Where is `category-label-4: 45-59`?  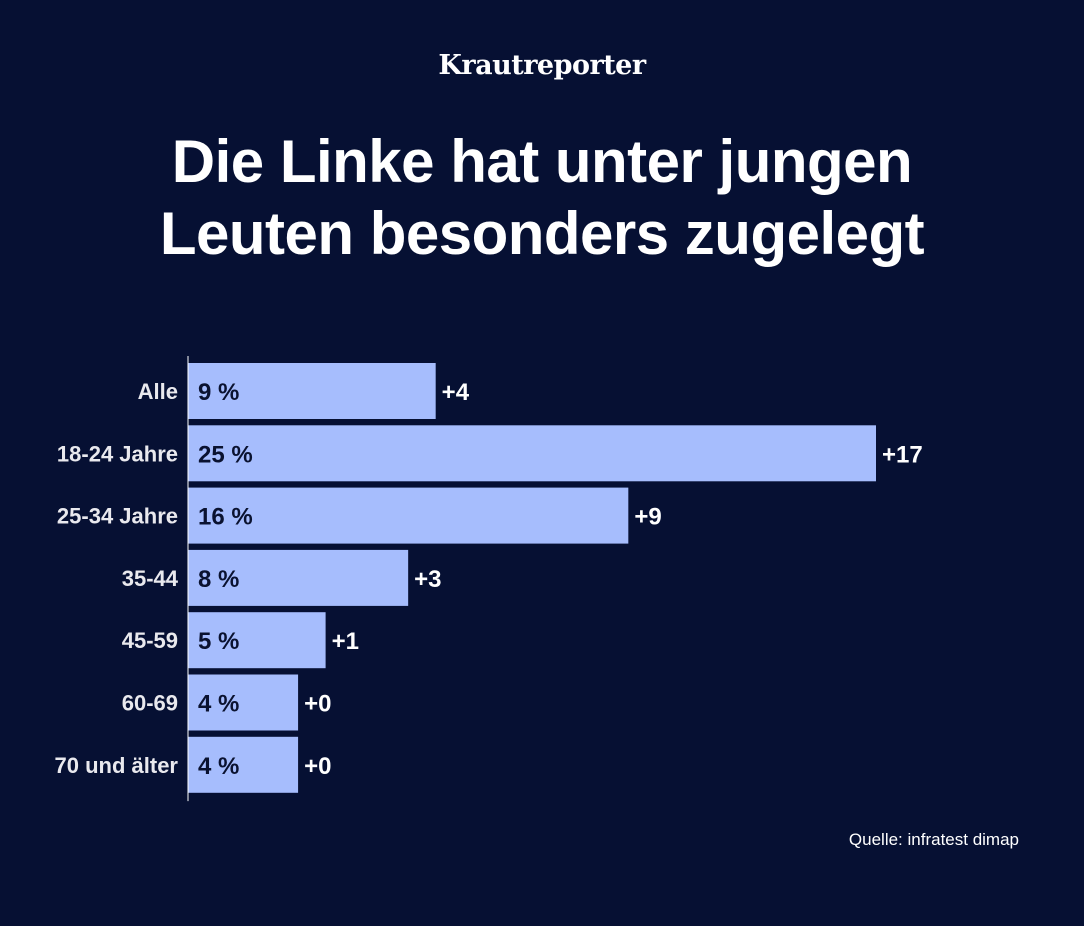 category-label-4: 45-59 is located at coordinates (150, 640).